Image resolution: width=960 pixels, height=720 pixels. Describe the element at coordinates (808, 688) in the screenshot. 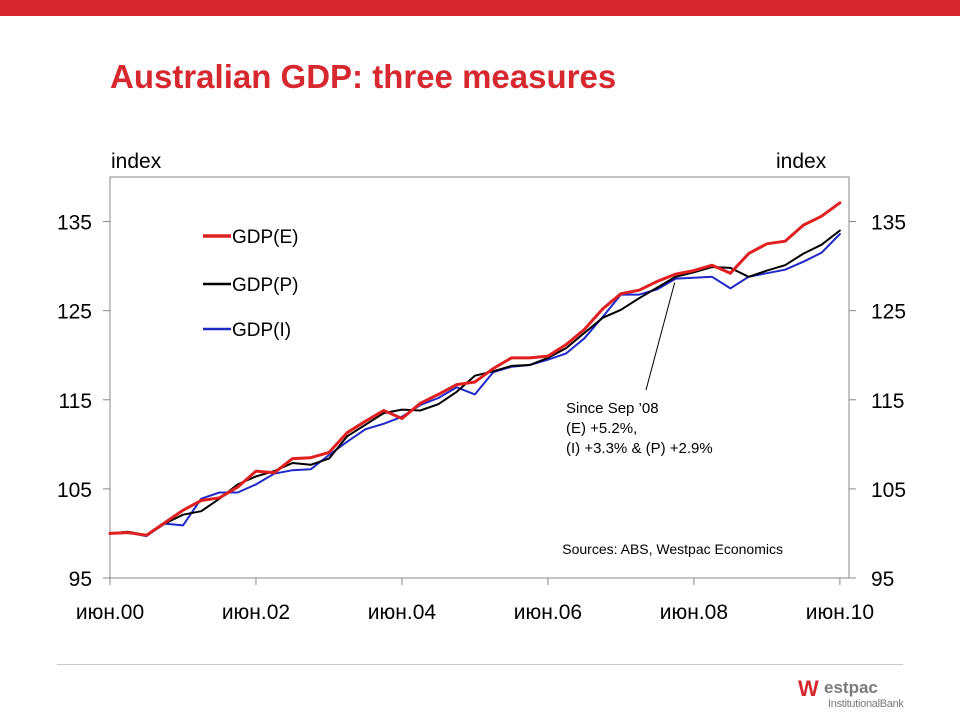

I see `logo-mark: W` at that location.